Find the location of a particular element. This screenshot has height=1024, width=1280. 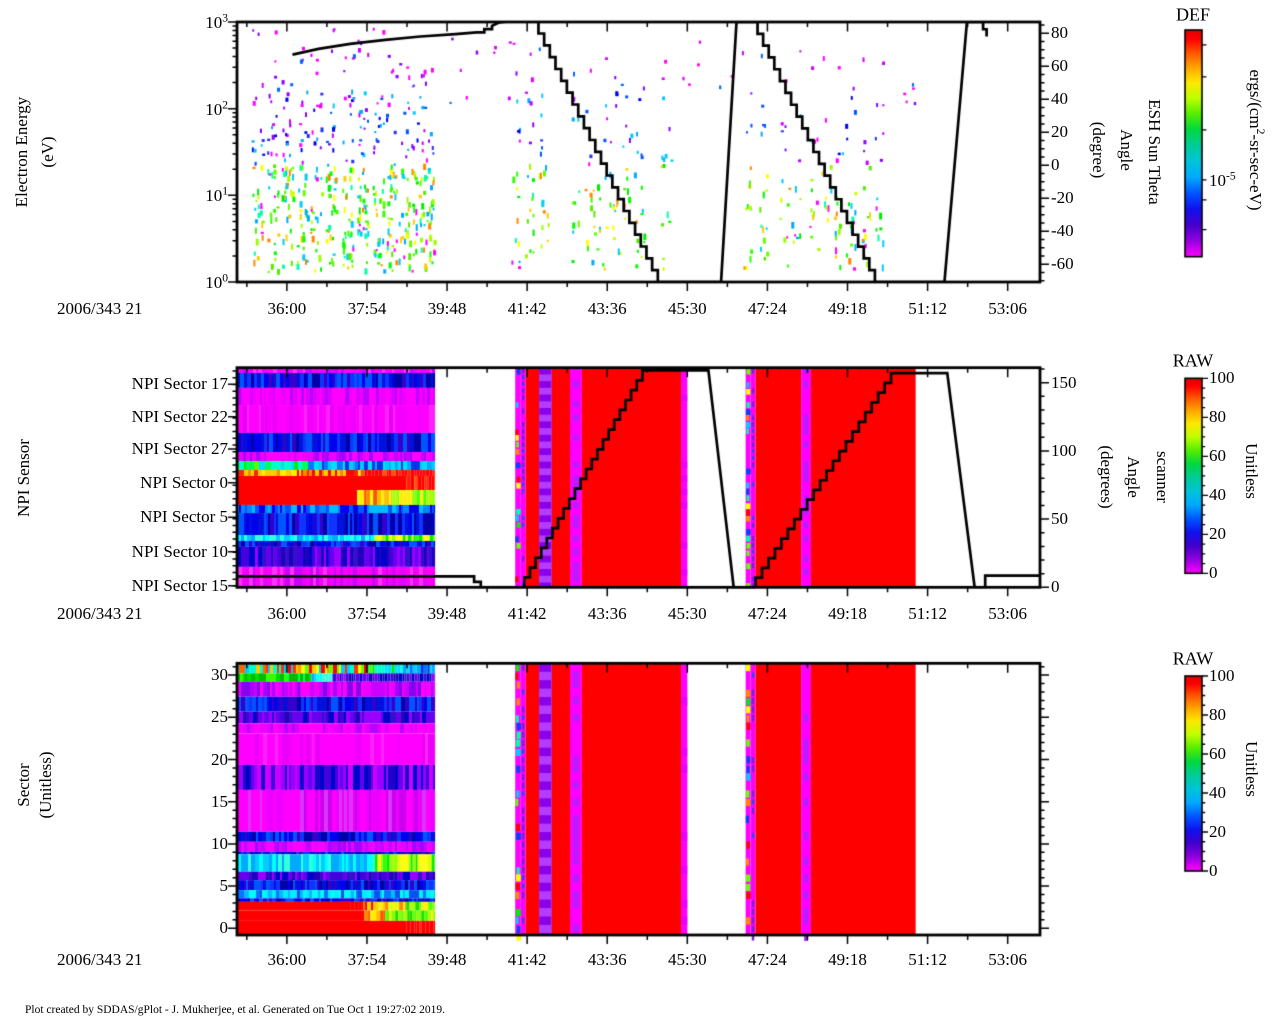

raw-colorbar-title-bottom: RAW is located at coordinates (1193, 658).